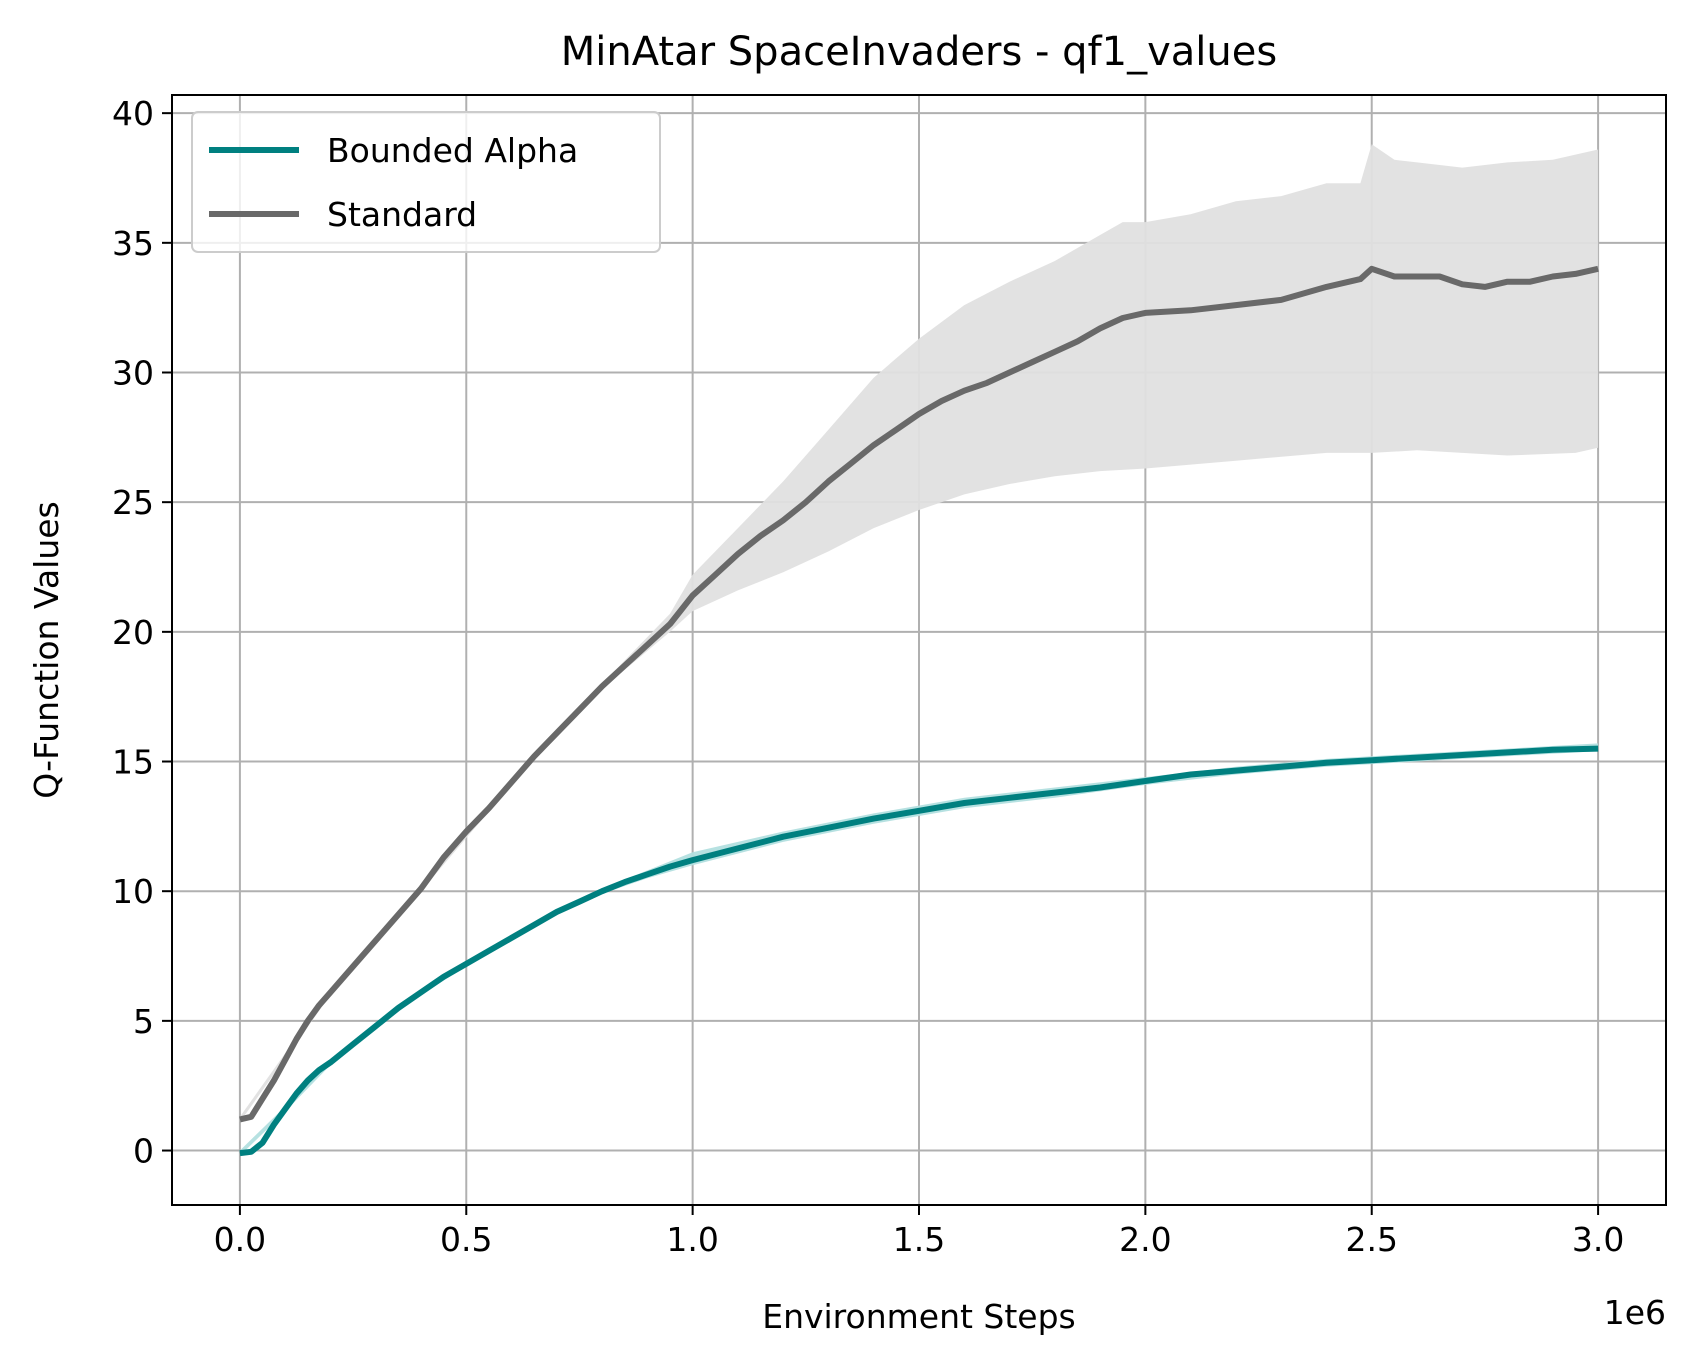  Describe the element at coordinates (133, 891) in the screenshot. I see `y-tick-label: 10` at that location.